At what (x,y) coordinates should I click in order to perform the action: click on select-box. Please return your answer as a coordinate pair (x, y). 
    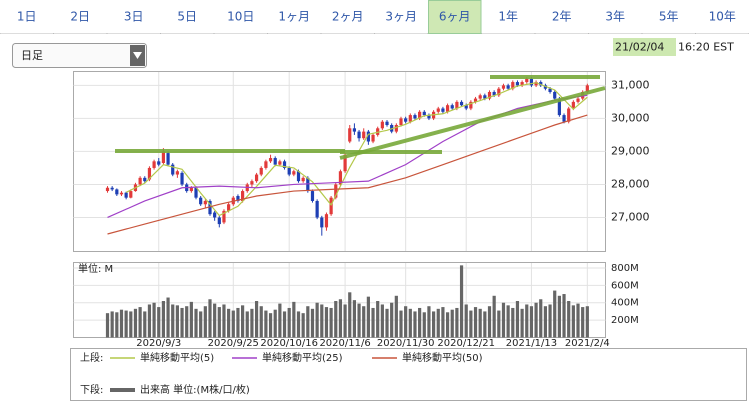
    Looking at the image, I should click on (79, 55).